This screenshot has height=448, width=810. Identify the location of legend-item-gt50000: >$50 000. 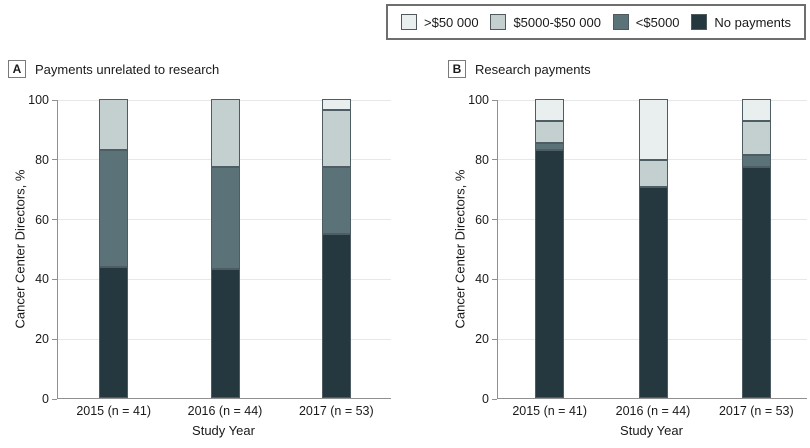
(440, 22).